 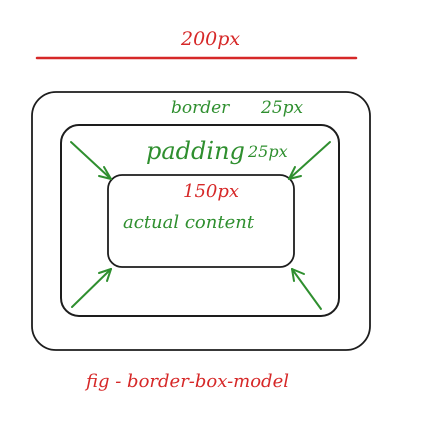 What do you see at coordinates (309, 160) in the screenshot?
I see `arrow-top-right` at bounding box center [309, 160].